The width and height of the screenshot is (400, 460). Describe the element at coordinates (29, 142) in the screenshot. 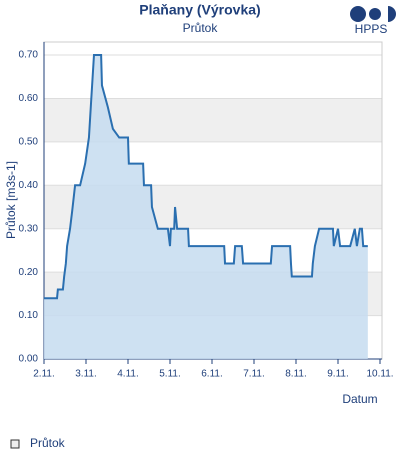

I see `y-tick-label: 0.50` at that location.